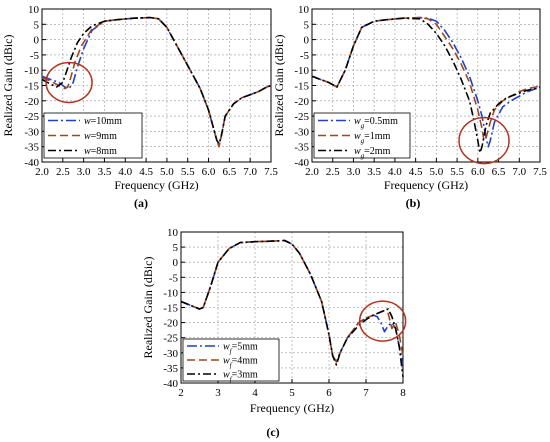 This screenshot has height=442, width=550. What do you see at coordinates (329, 393) in the screenshot?
I see `x-tick-label: 6` at bounding box center [329, 393].